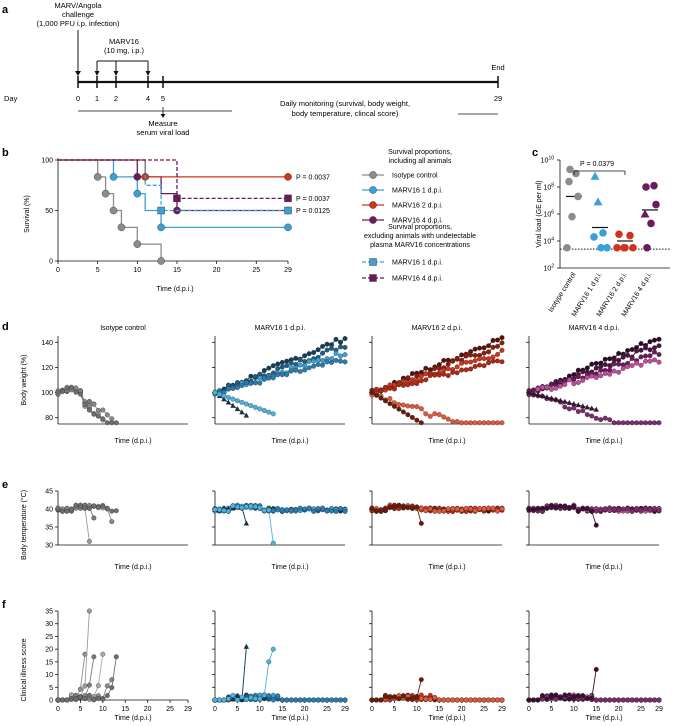  I want to click on day-29: 29, so click(498, 98).